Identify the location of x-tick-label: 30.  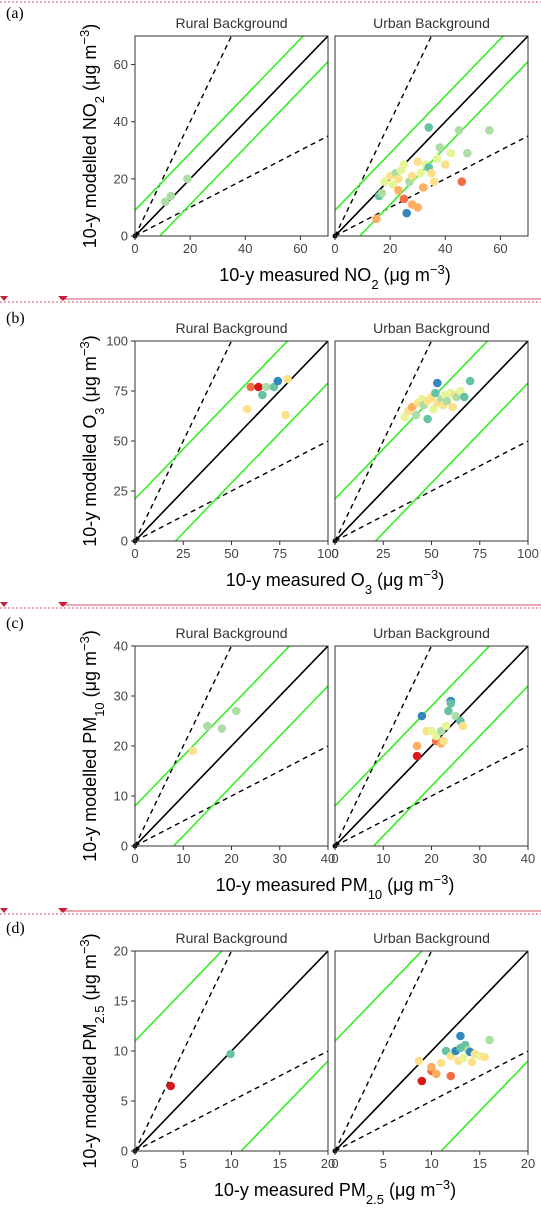
(280, 858).